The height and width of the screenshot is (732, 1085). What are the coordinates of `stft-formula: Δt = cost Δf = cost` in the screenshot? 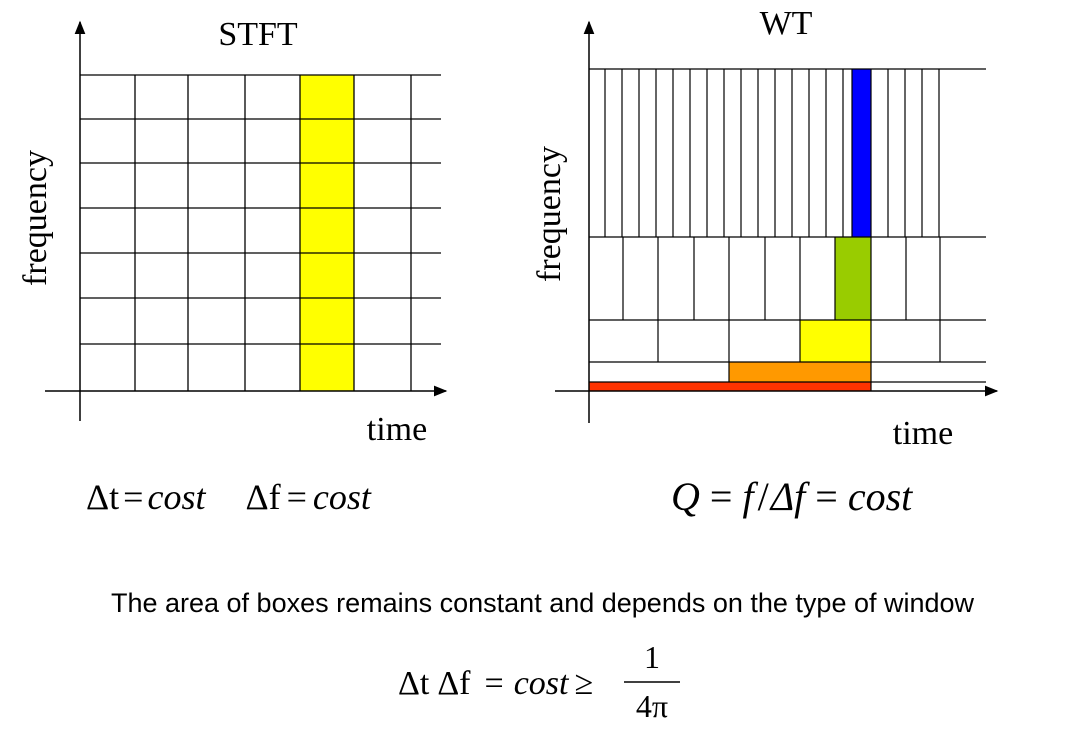 It's located at (229, 497).